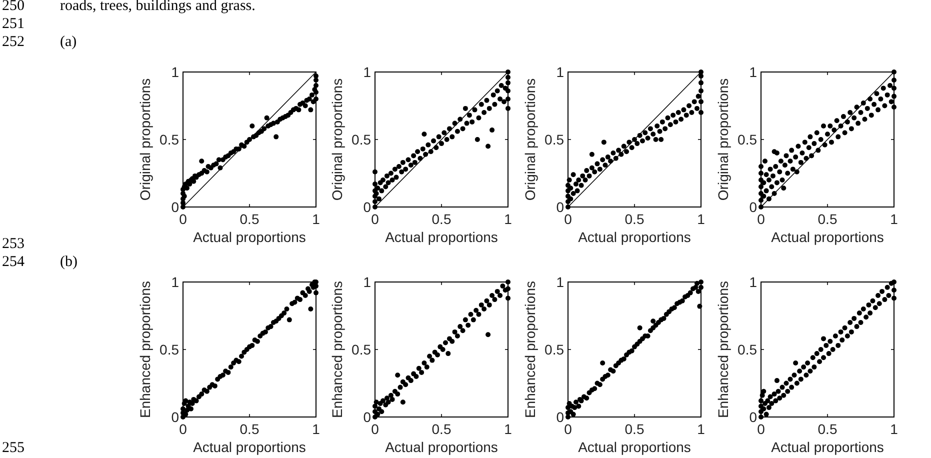  I want to click on text: 253, so click(13, 244).